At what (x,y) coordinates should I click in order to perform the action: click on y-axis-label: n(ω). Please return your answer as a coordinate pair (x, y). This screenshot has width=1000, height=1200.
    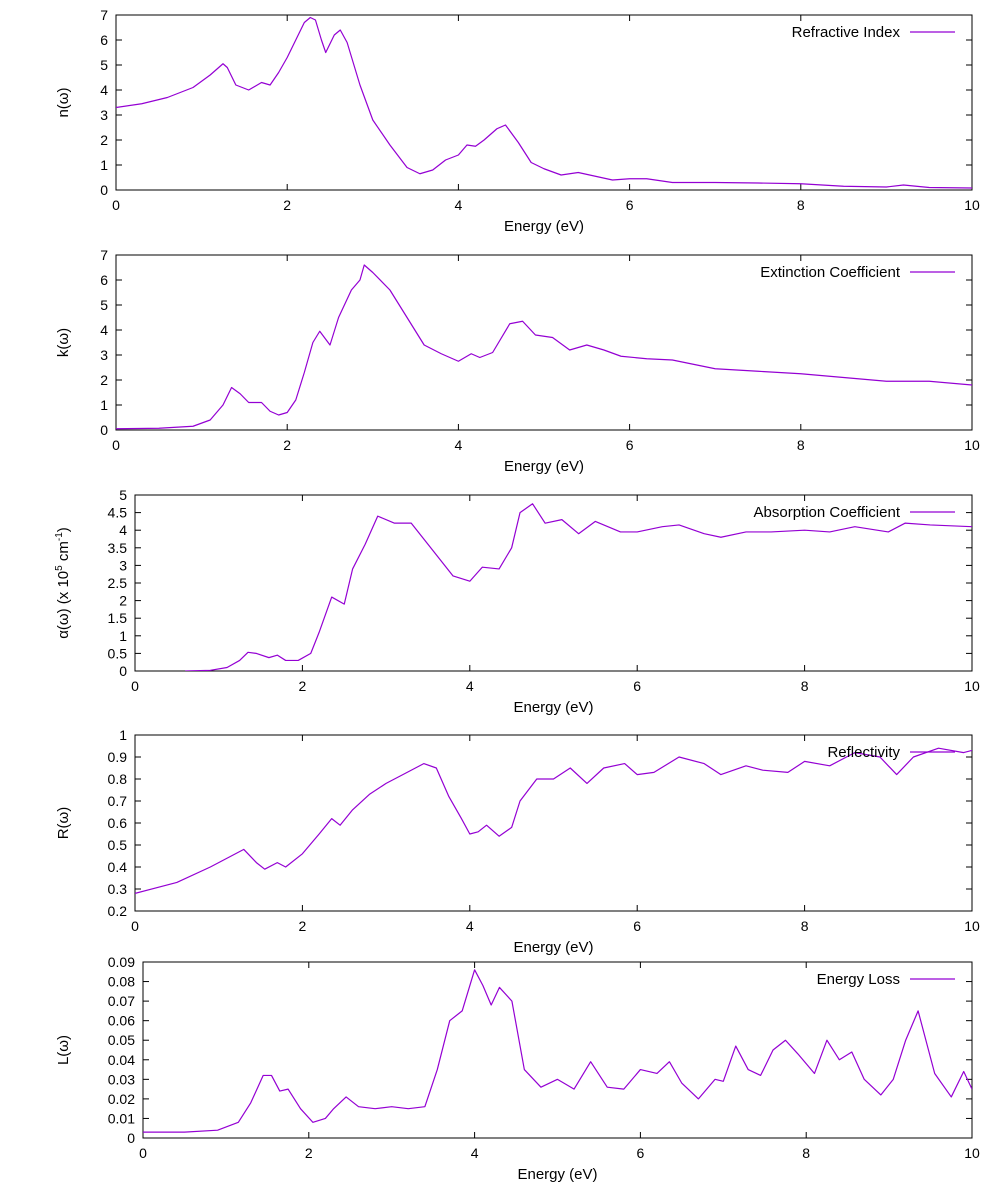
    Looking at the image, I should click on (63, 102).